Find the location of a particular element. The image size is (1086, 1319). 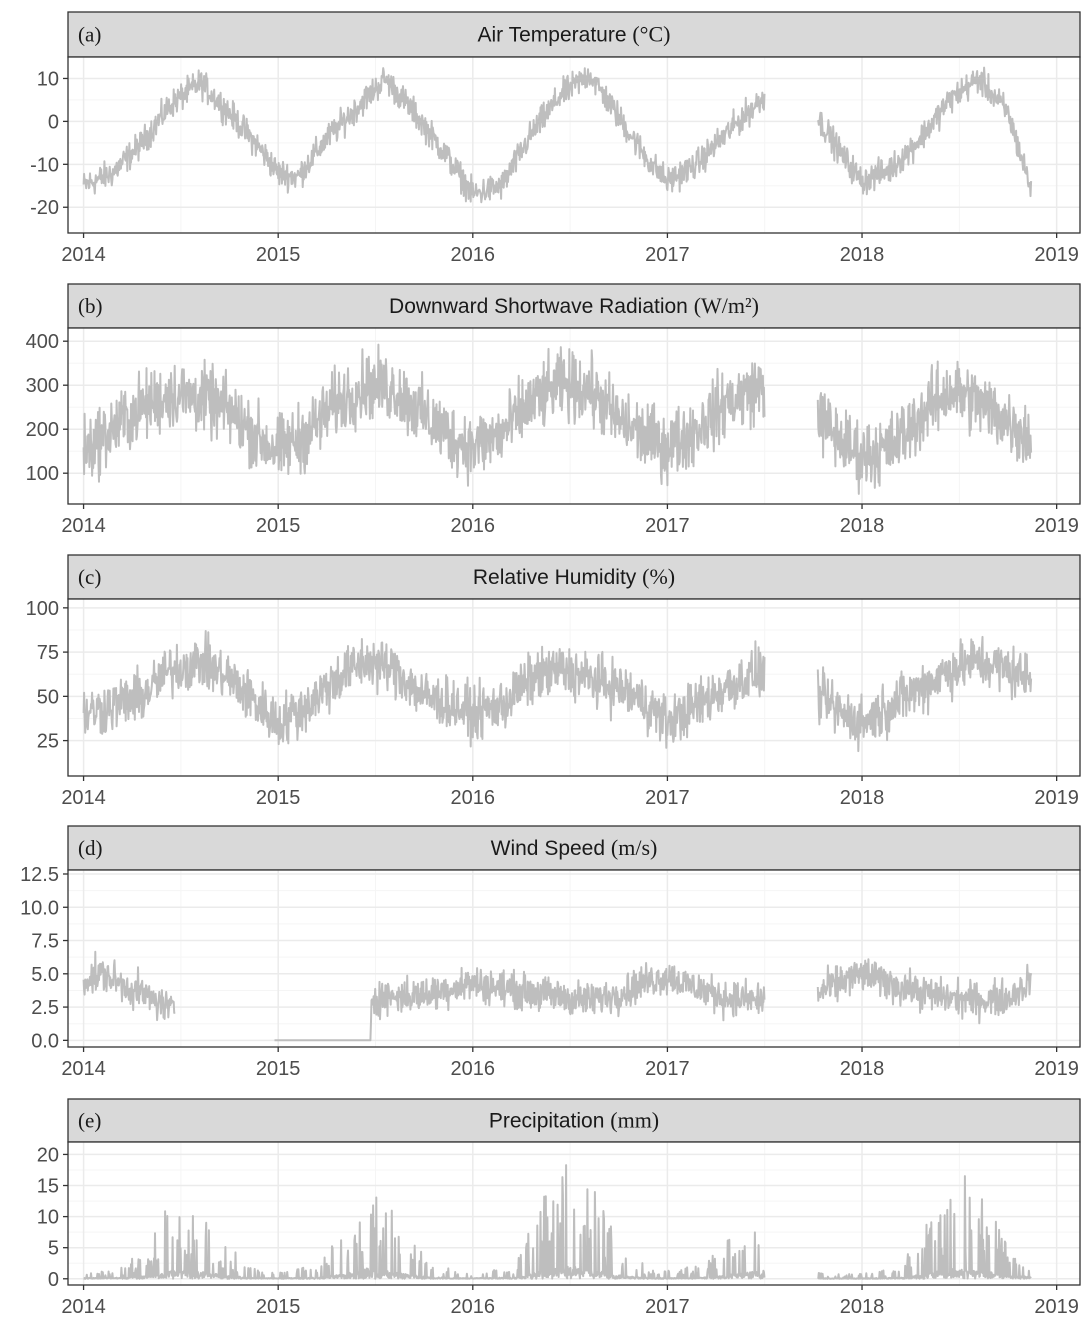

panel-tag: (d) is located at coordinates (90, 848).